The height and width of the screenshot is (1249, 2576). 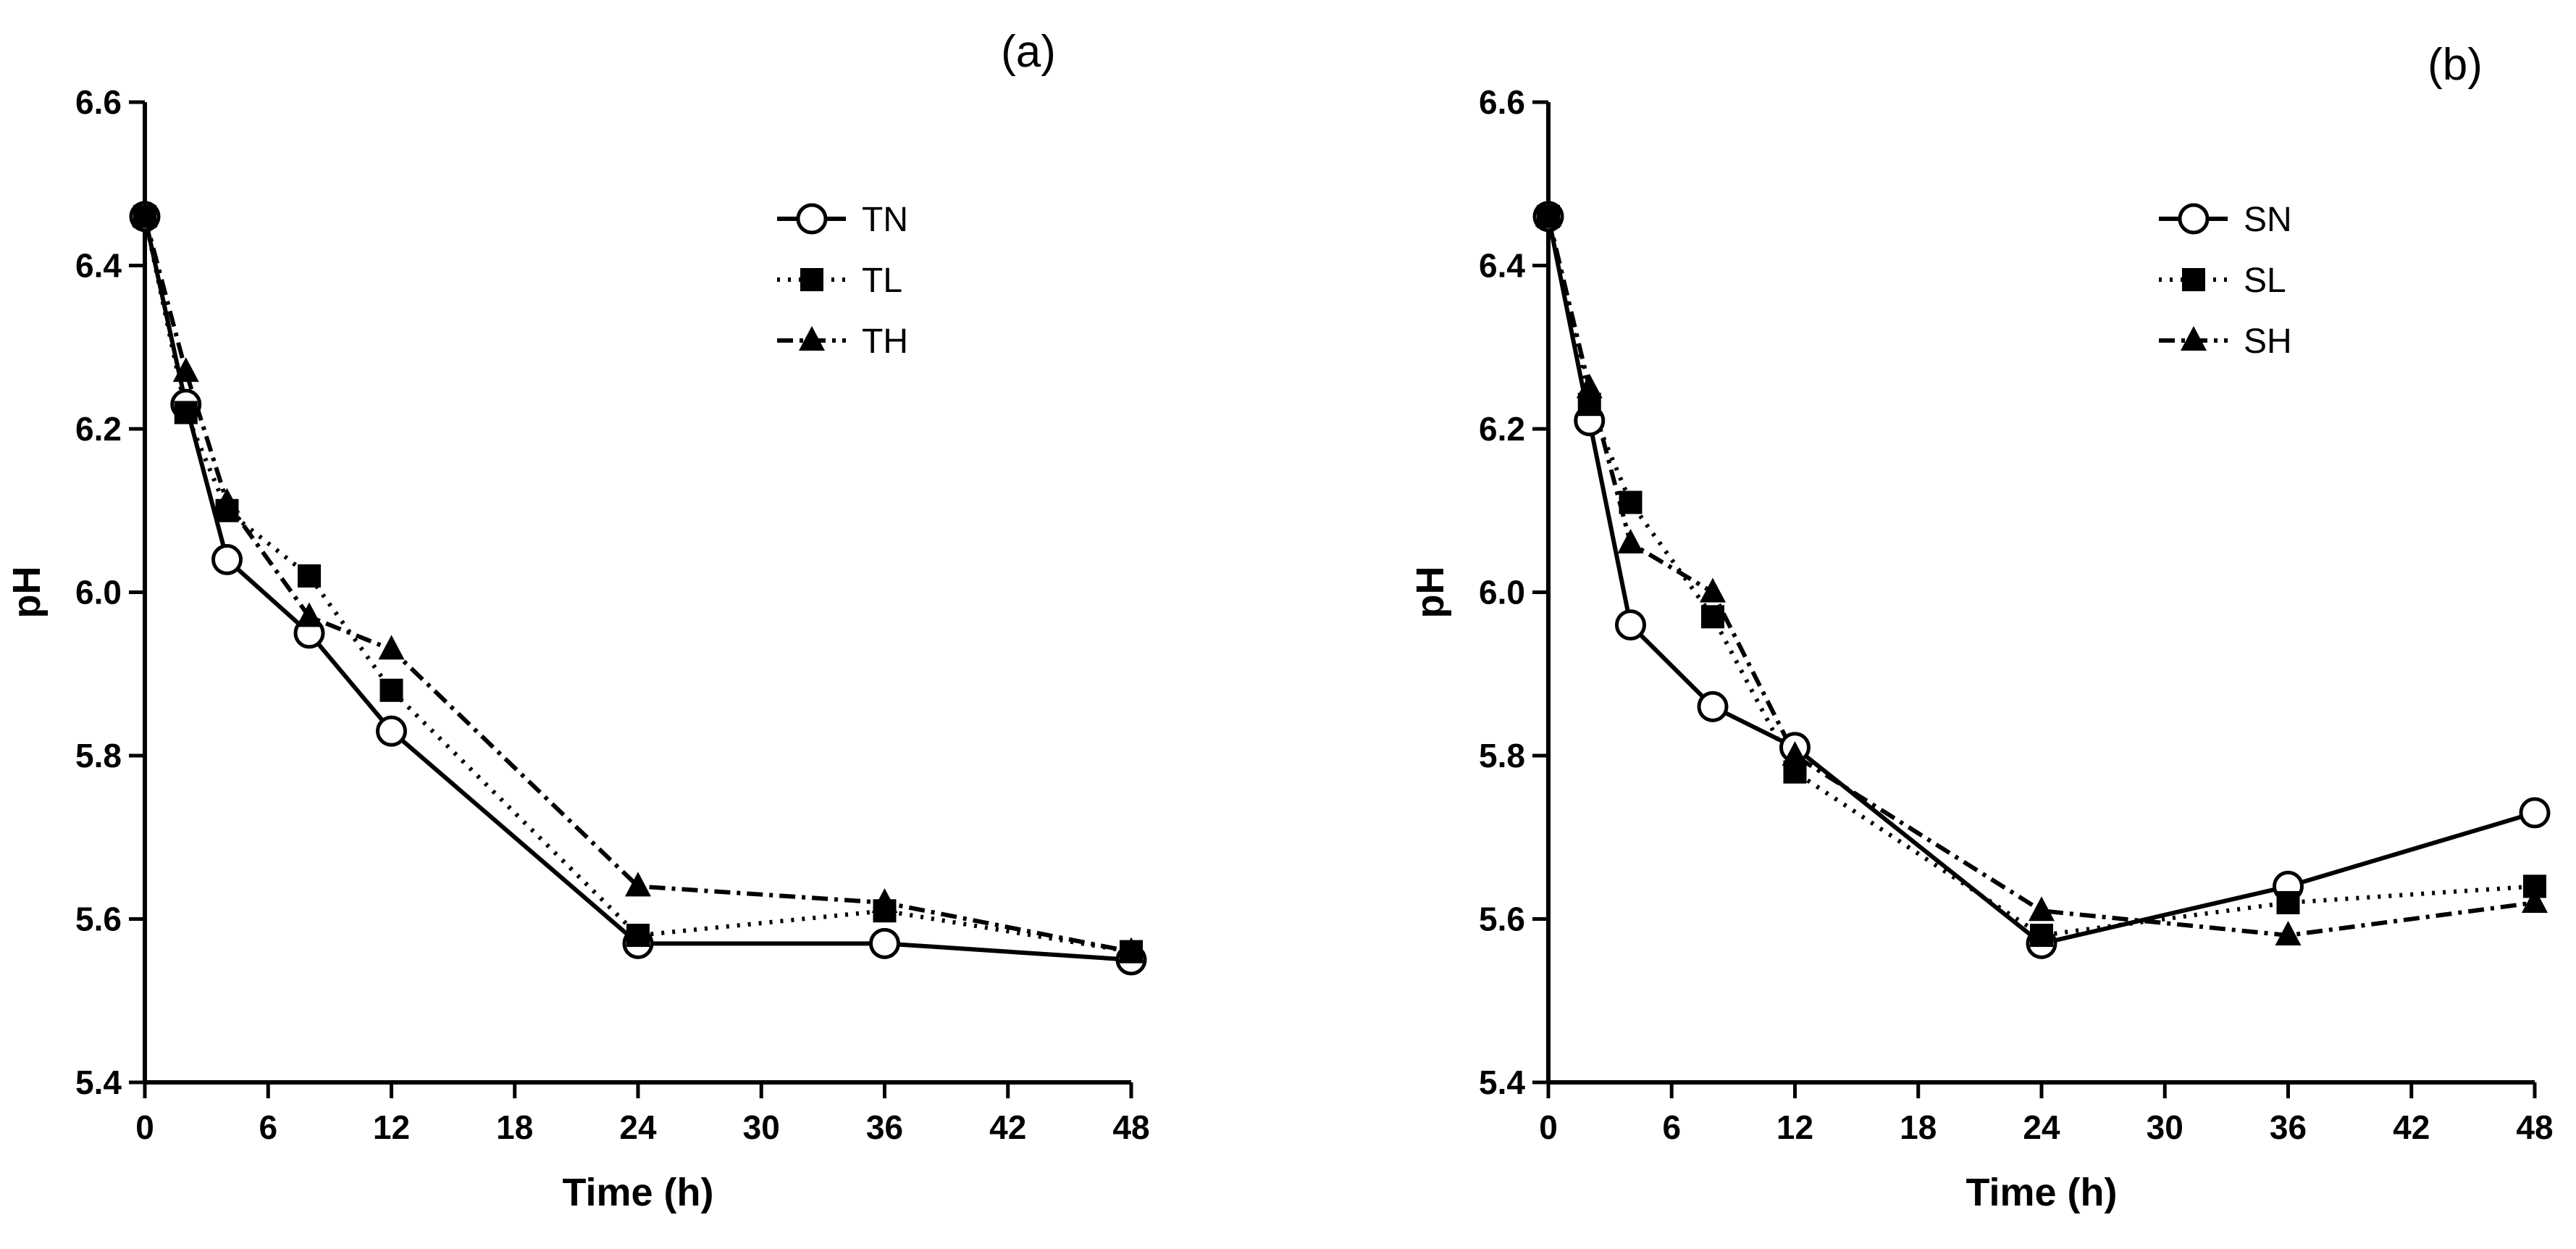 I want to click on legend-marker-sl, so click(x=2193, y=279).